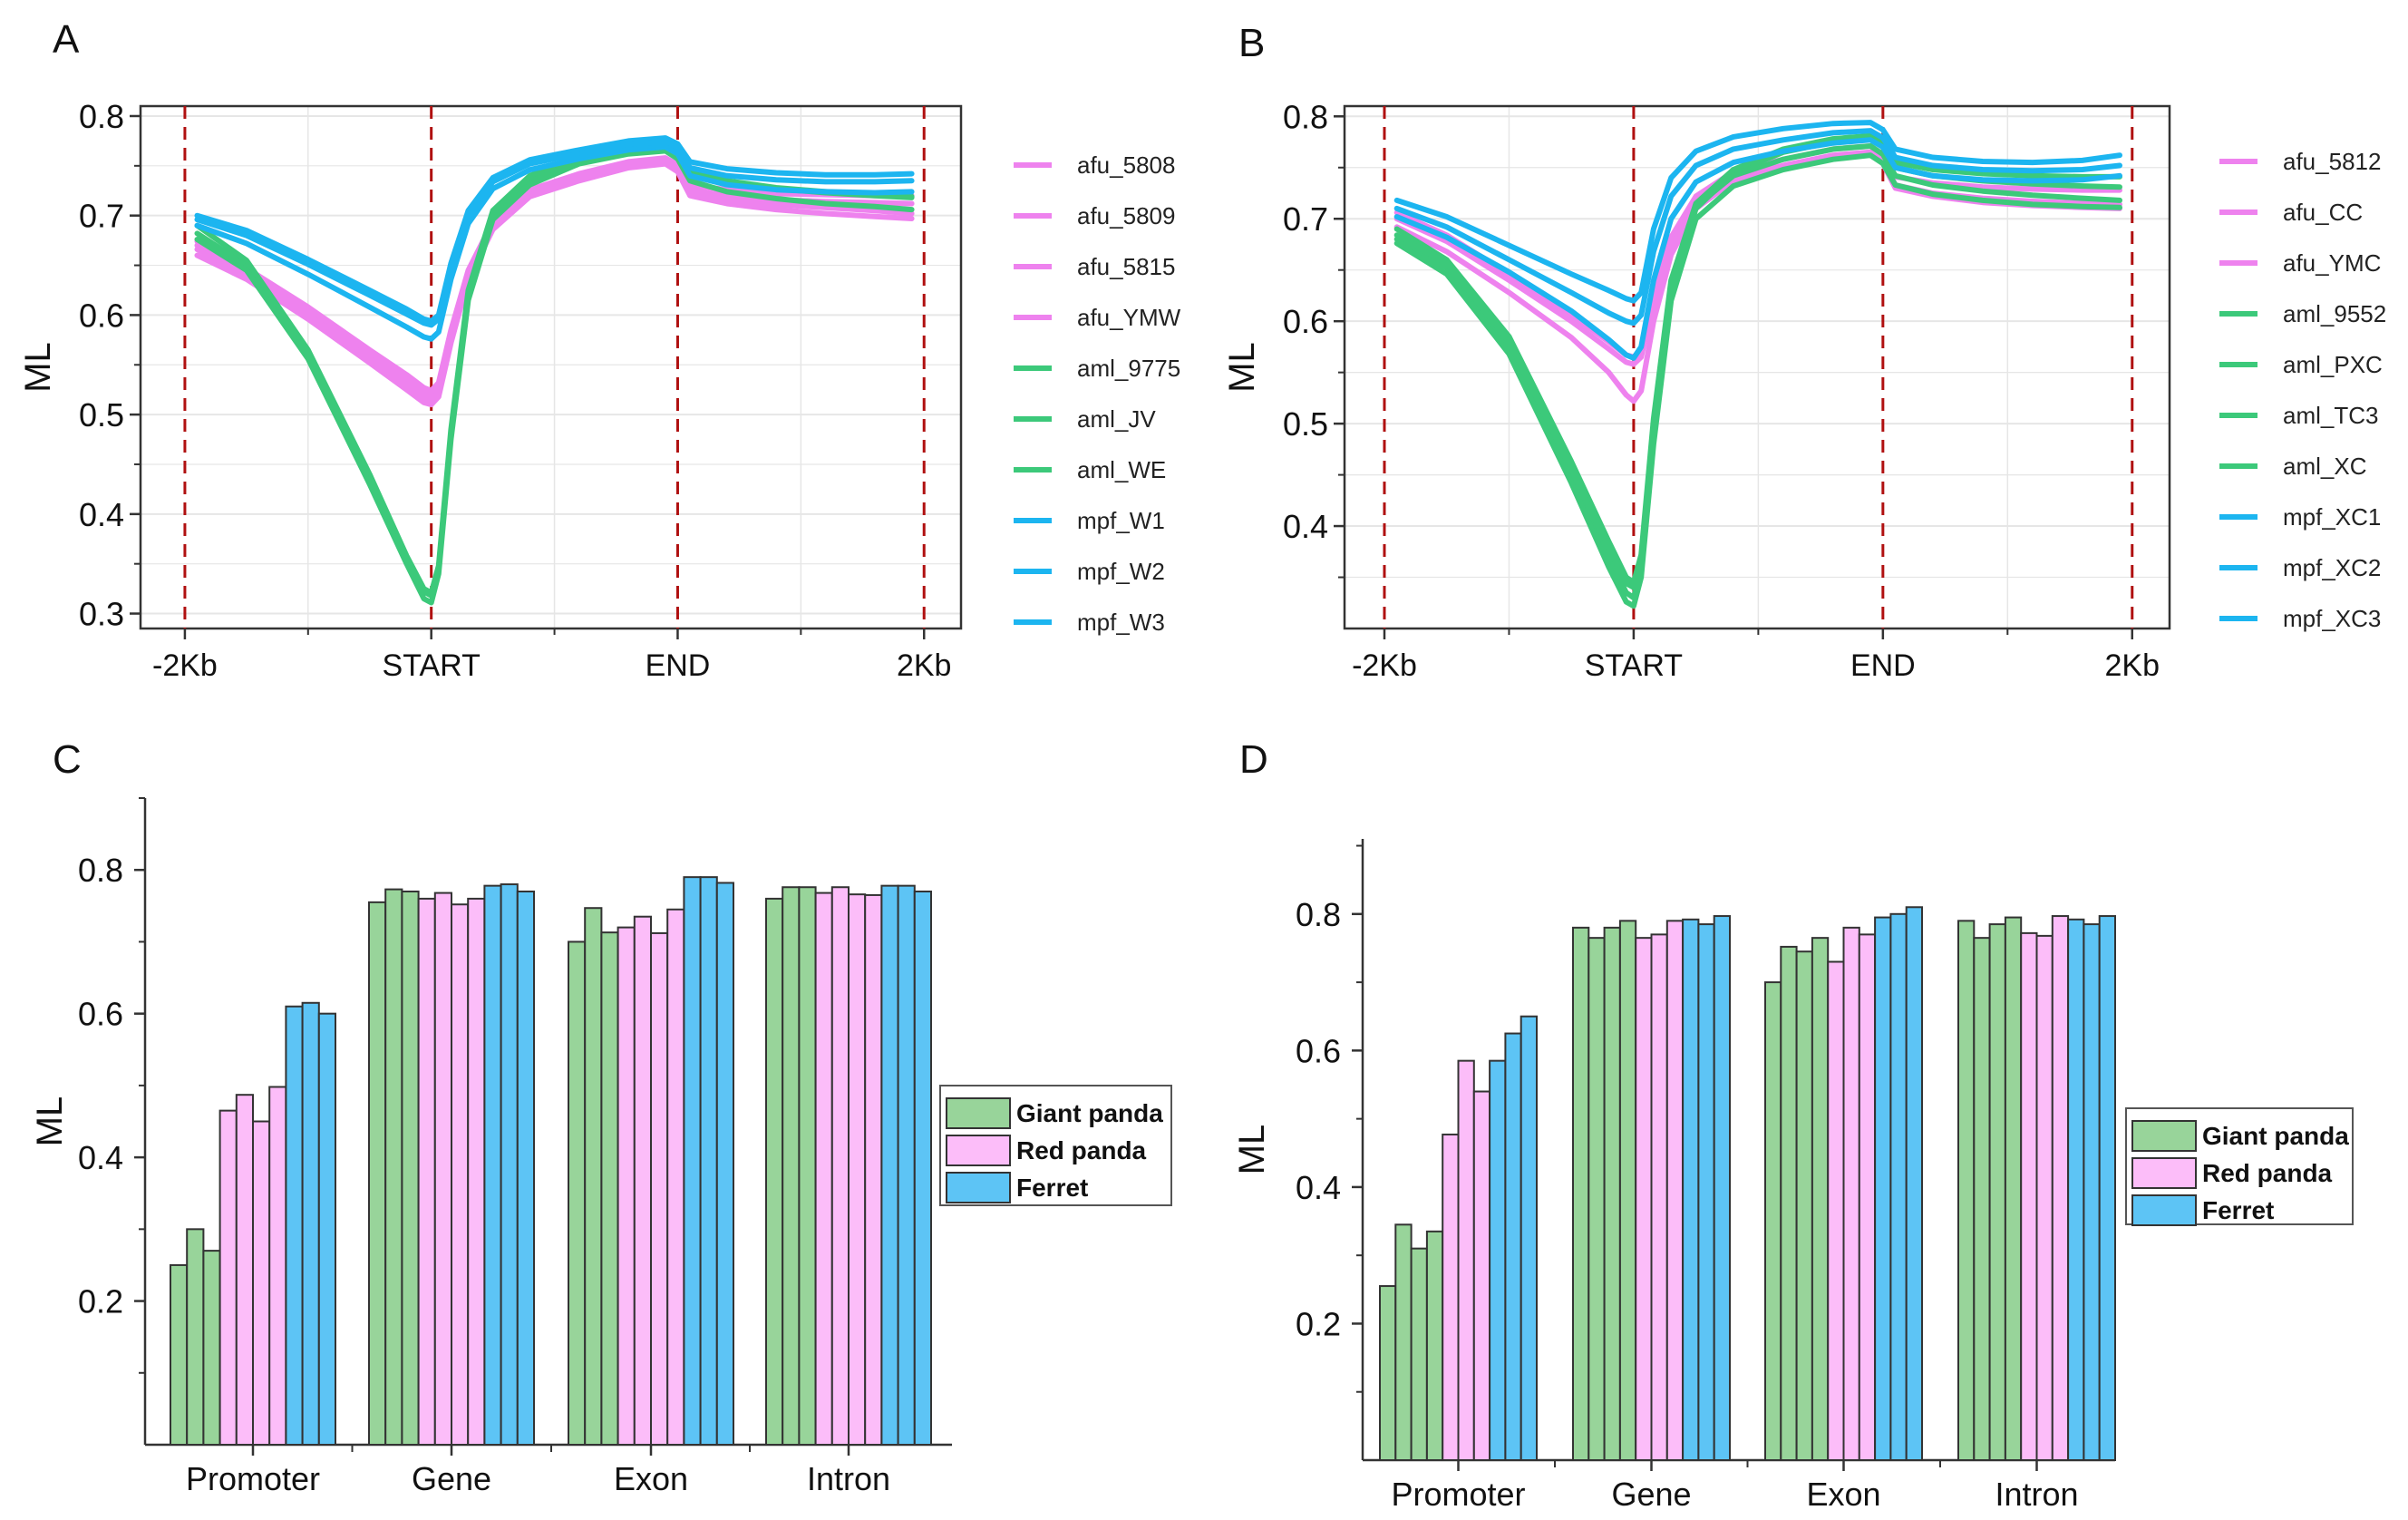  I want to click on line-chart-panel-b: 0.4 0.5 0.6 0.7 0.8 -2Kb START END 2Kb, so click(1727, 390).